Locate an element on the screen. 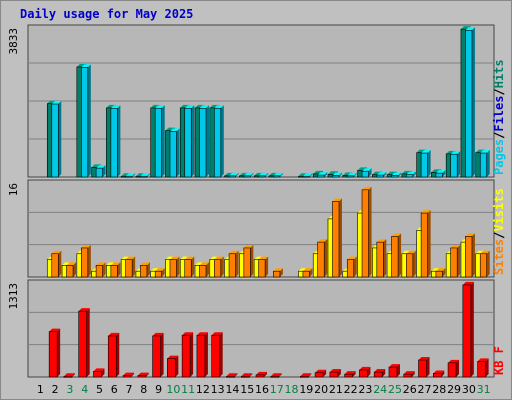 This screenshot has height=400, width=512. bar-visits-sites-sites-3-side is located at coordinates (75, 269).